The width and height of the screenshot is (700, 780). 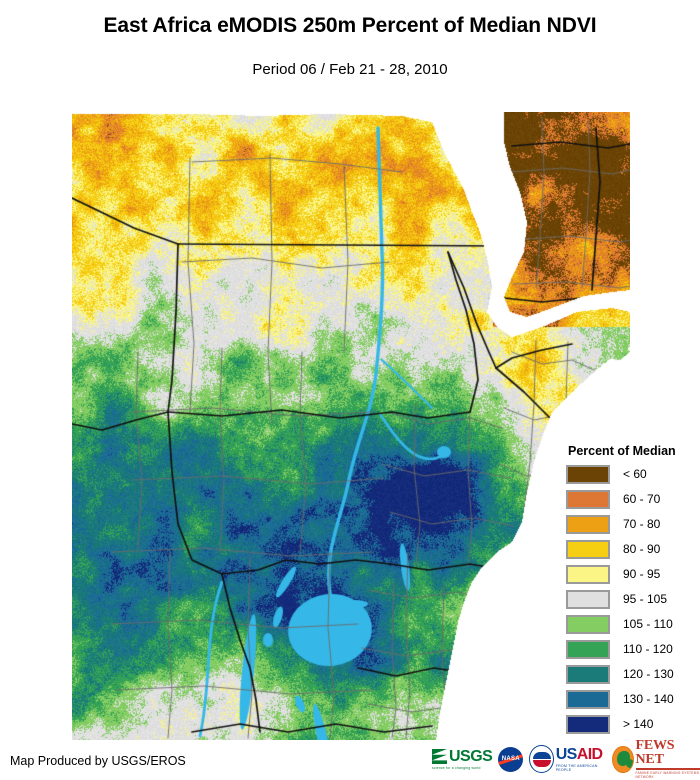 I want to click on usaid-seal-bottom-band, so click(x=541, y=763).